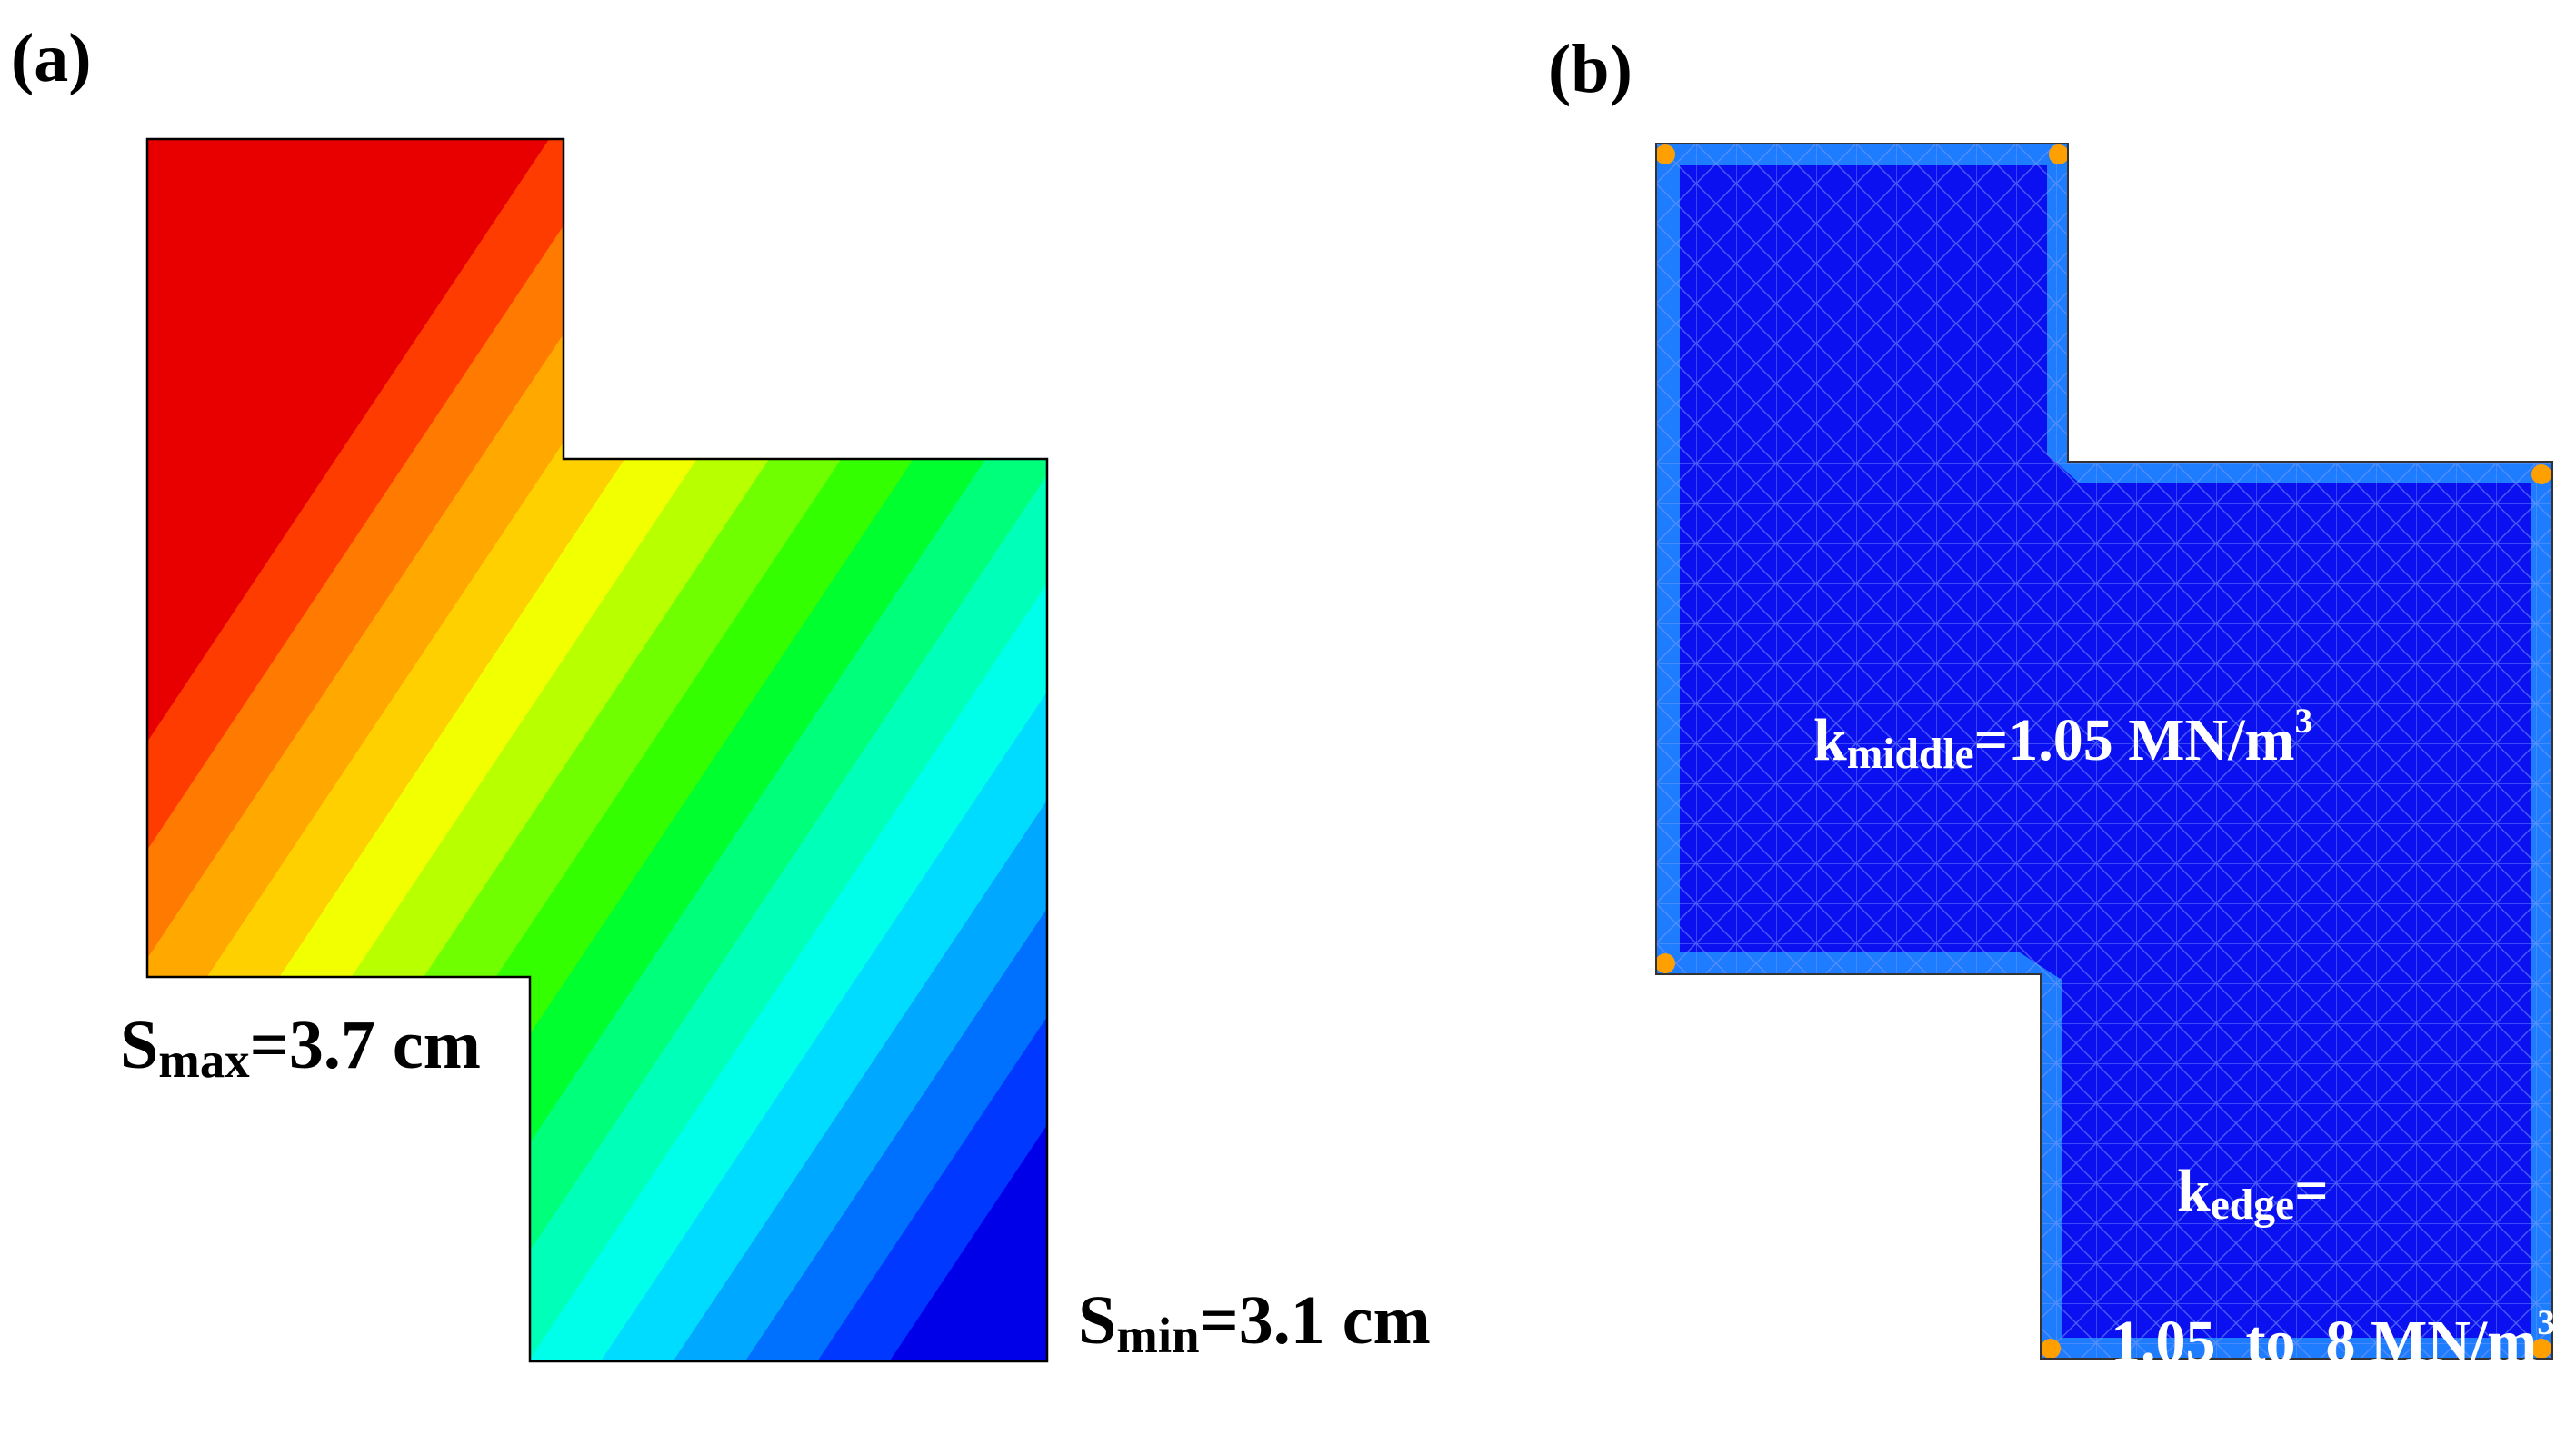  Describe the element at coordinates (2324, 1342) in the screenshot. I see `k-edge-range-value: 1.05 to 8 MN/m` at that location.